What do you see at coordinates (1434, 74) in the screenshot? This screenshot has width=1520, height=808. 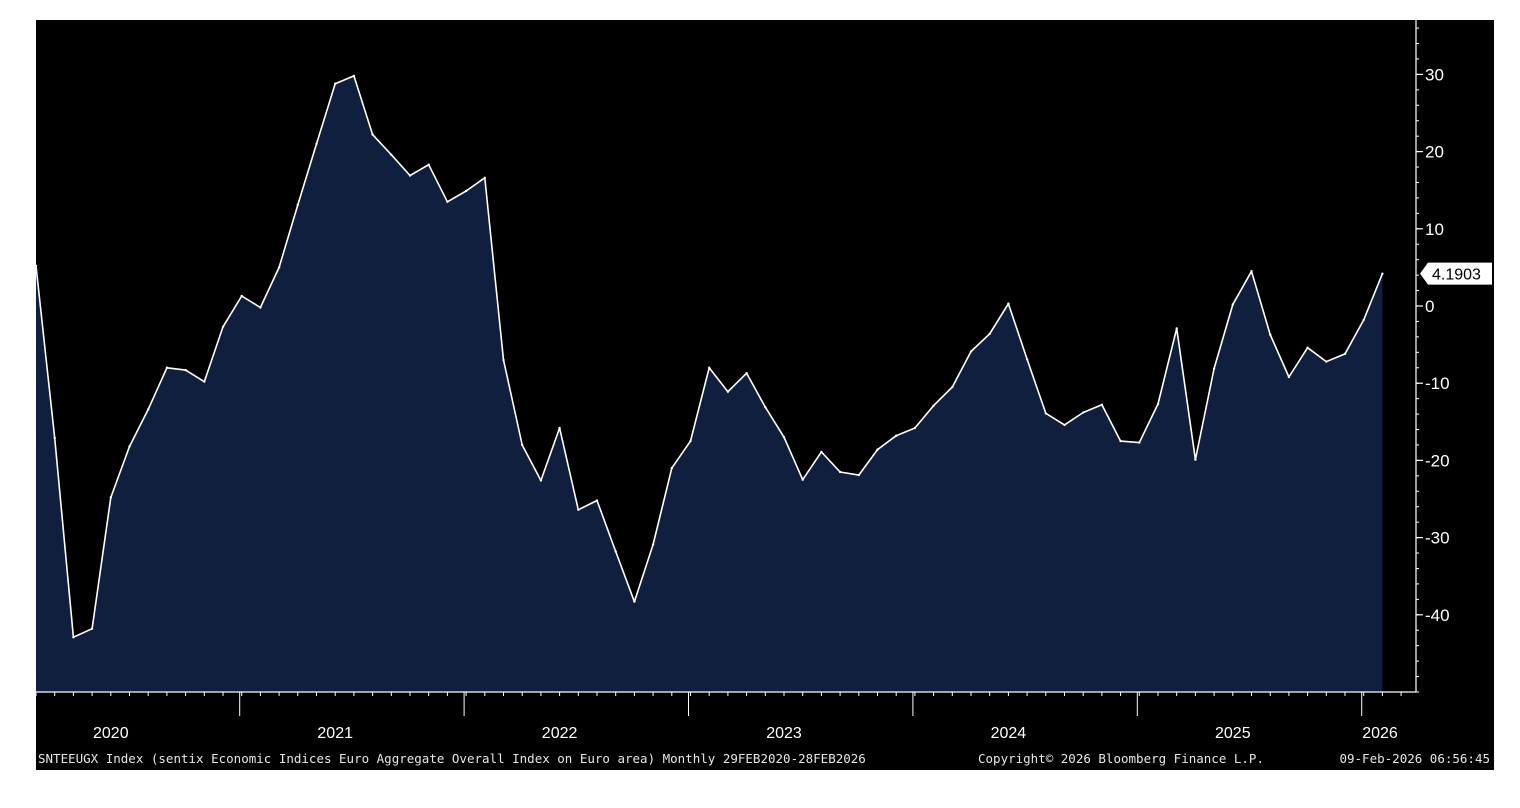 I see `y-tick-label: 30` at bounding box center [1434, 74].